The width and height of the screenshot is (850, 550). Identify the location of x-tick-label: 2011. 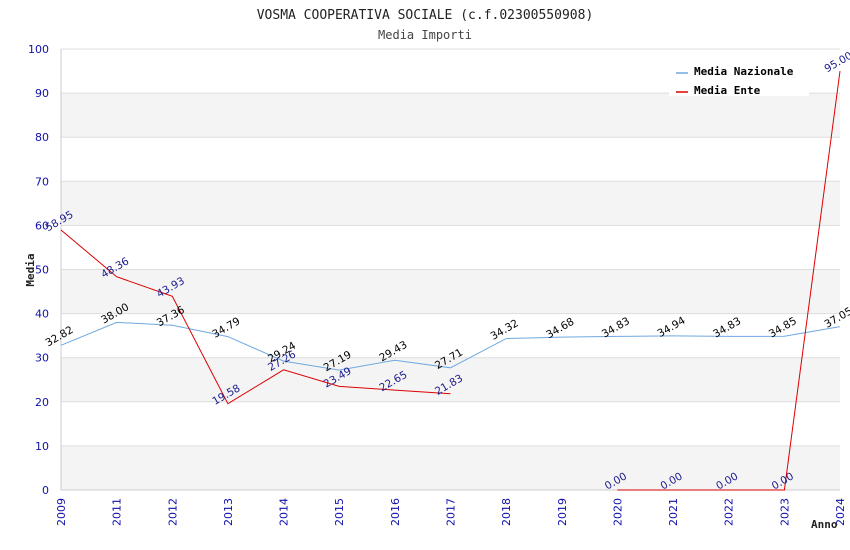
(117, 512).